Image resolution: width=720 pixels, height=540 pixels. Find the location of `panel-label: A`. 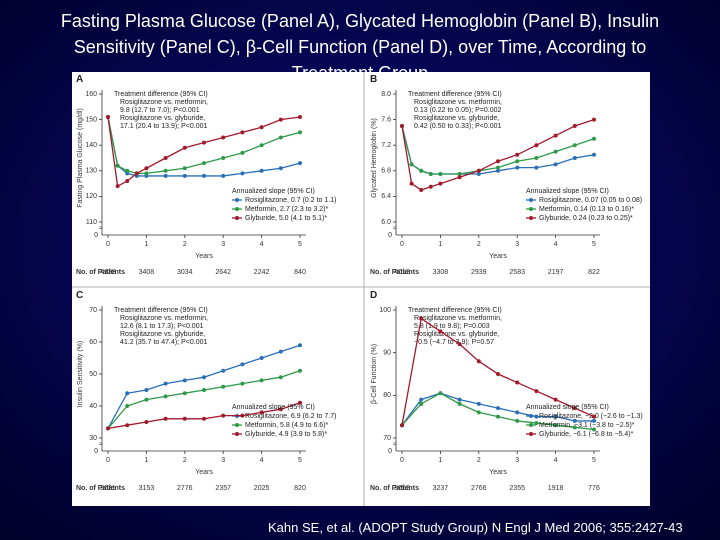

panel-label: A is located at coordinates (79, 79).